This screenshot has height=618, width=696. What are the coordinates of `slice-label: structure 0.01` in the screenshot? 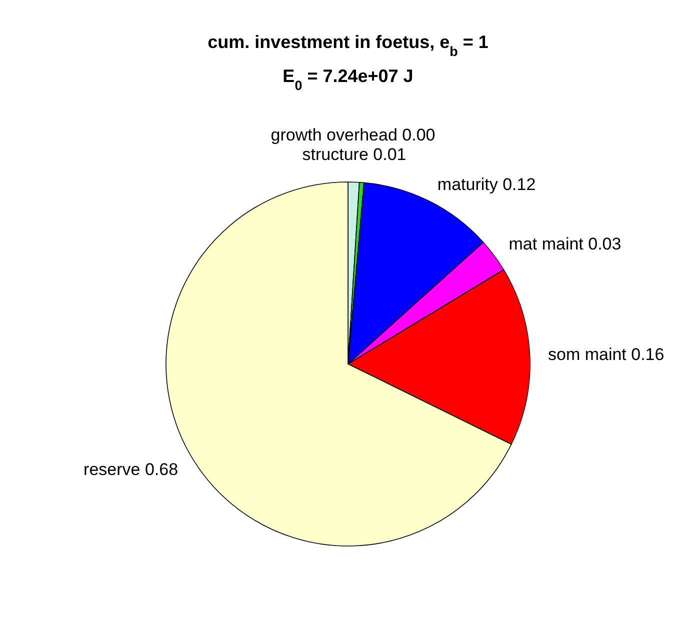 It's located at (354, 154).